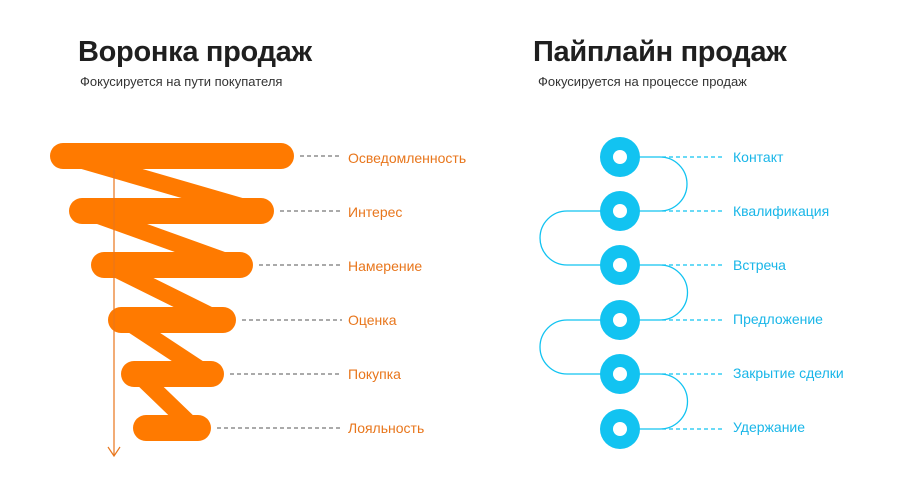 Image resolution: width=900 pixels, height=500 pixels. Describe the element at coordinates (374, 374) in the screenshot. I see `funnel-stage-label: Покупка` at that location.